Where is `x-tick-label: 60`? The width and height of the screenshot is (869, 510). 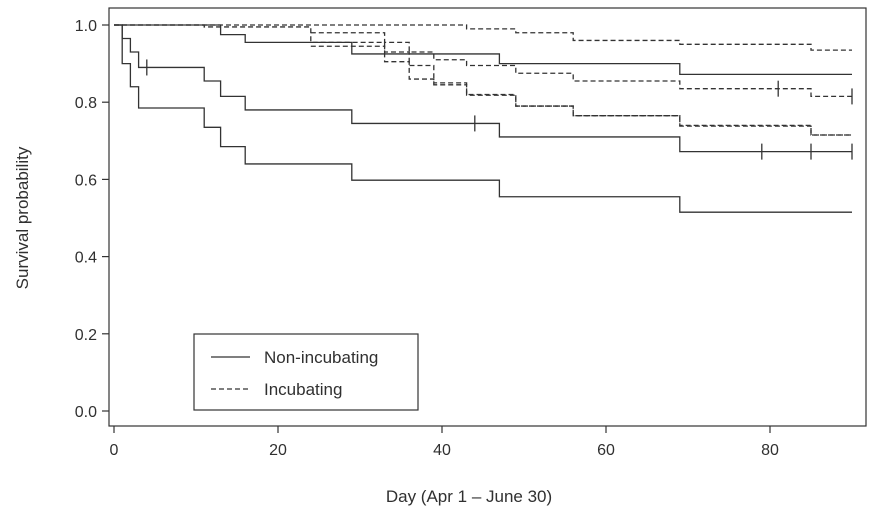 x-tick-label: 60 is located at coordinates (606, 450).